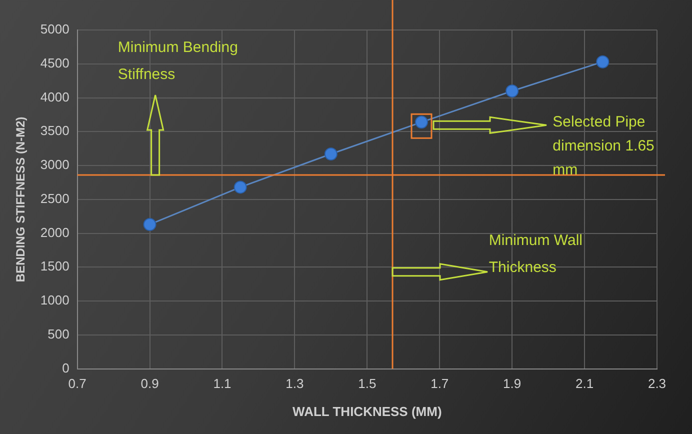 This screenshot has height=434, width=692. What do you see at coordinates (178, 60) in the screenshot?
I see `annotation: Minimum Bending Stiffness` at bounding box center [178, 60].